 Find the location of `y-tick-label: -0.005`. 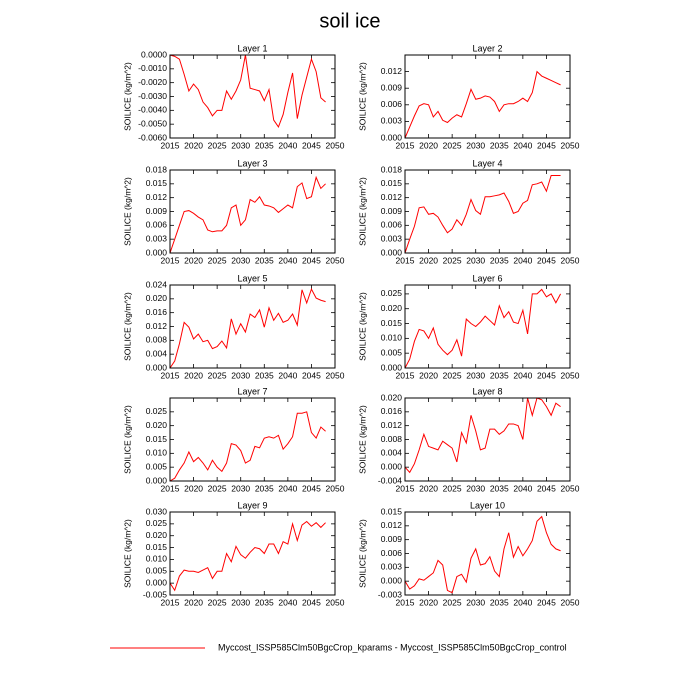

y-tick-label: -0.005 is located at coordinates (155, 594).